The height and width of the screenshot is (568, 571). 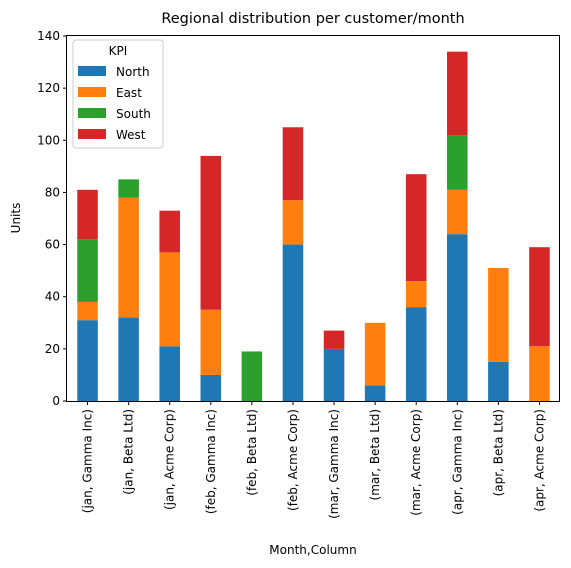 I want to click on legend-label-north: North, so click(x=133, y=72).